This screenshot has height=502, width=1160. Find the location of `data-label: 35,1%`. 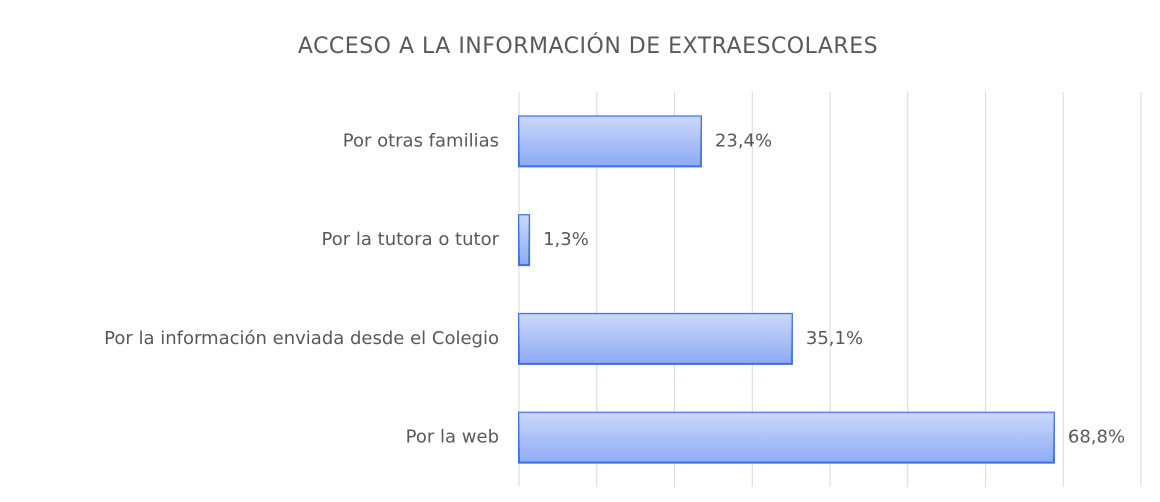

data-label: 35,1% is located at coordinates (834, 338).